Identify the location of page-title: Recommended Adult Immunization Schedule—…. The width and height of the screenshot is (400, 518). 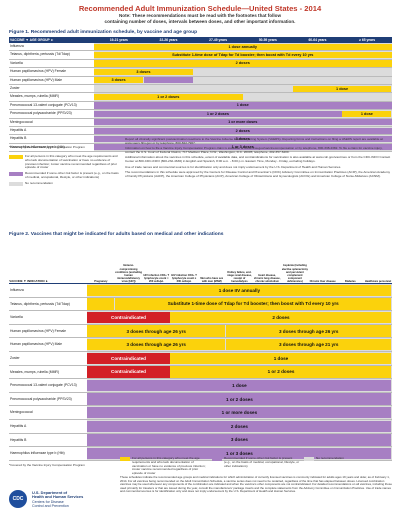
(200, 8).